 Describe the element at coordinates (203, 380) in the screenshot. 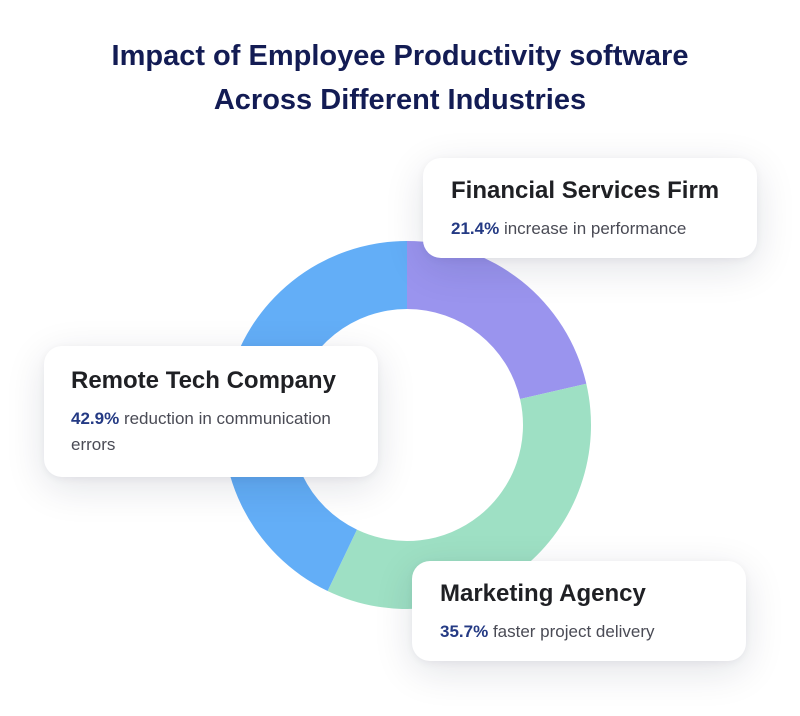

I see `remote-tech-heading: Remote Tech Company` at that location.